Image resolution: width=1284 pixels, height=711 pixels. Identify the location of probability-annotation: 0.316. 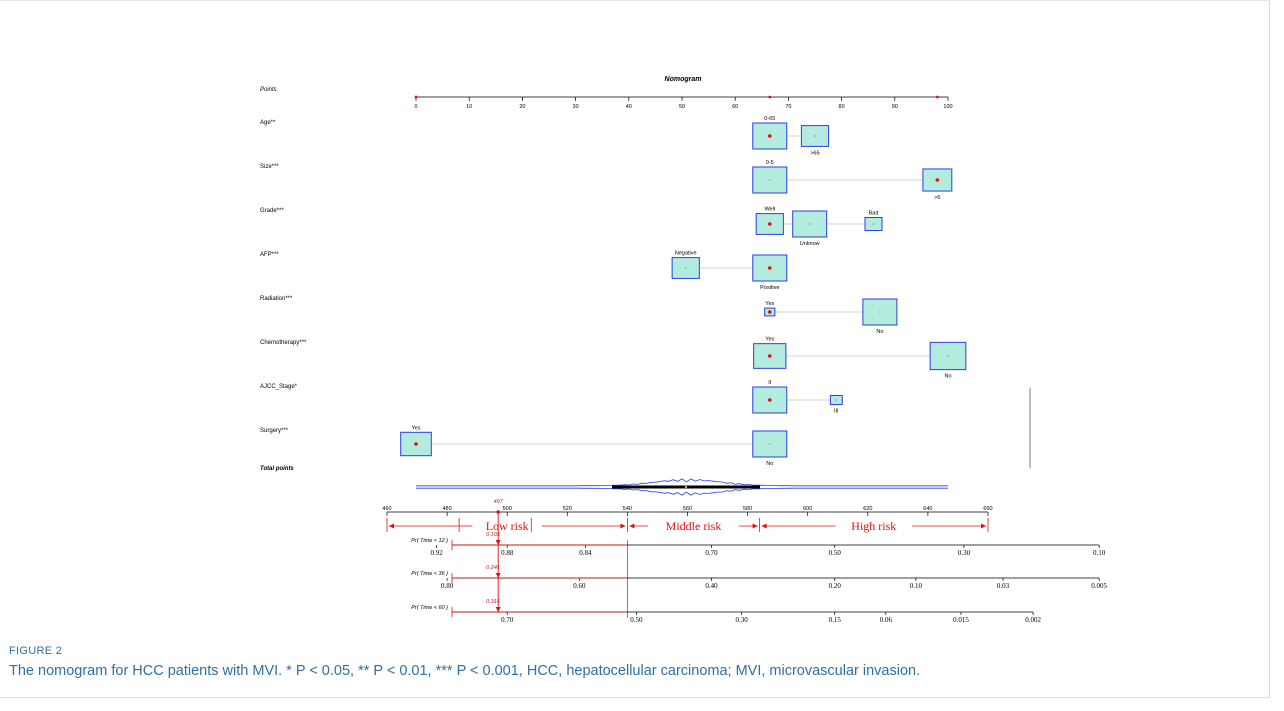
(493, 602).